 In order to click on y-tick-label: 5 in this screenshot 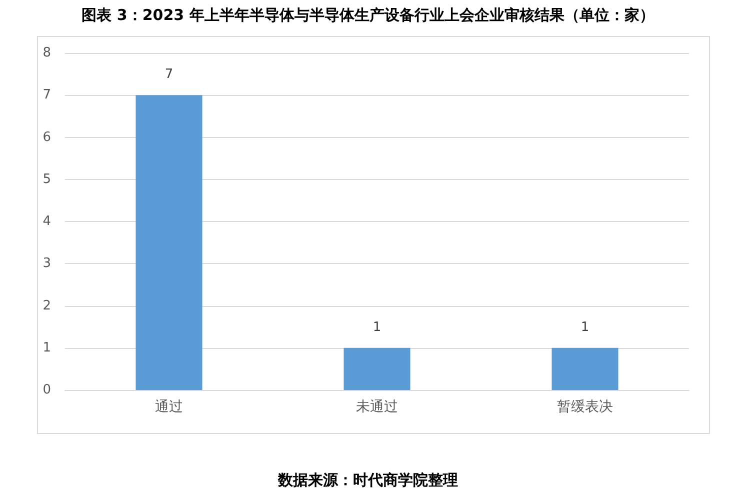, I will do `click(46, 179)`.